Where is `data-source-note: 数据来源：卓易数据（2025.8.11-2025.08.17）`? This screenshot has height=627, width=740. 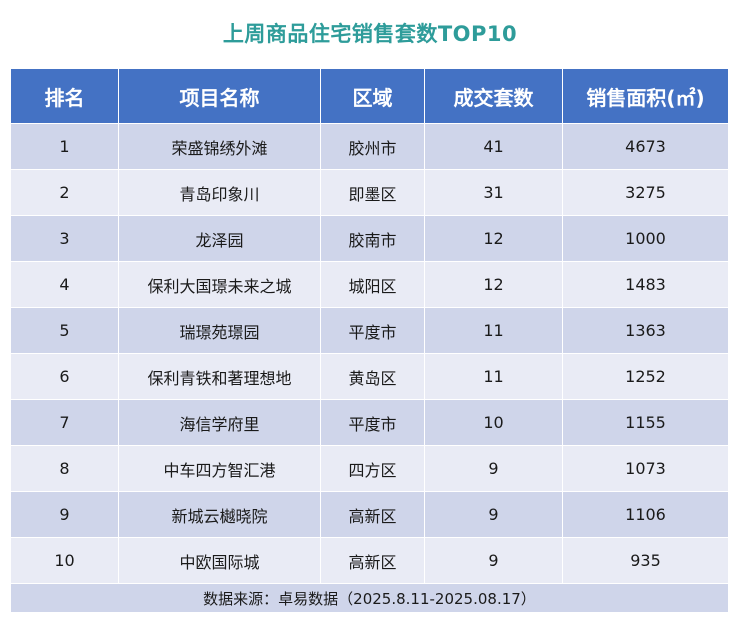
data-source-note: 数据来源：卓易数据（2025.8.11-2025.08.17） is located at coordinates (369, 598).